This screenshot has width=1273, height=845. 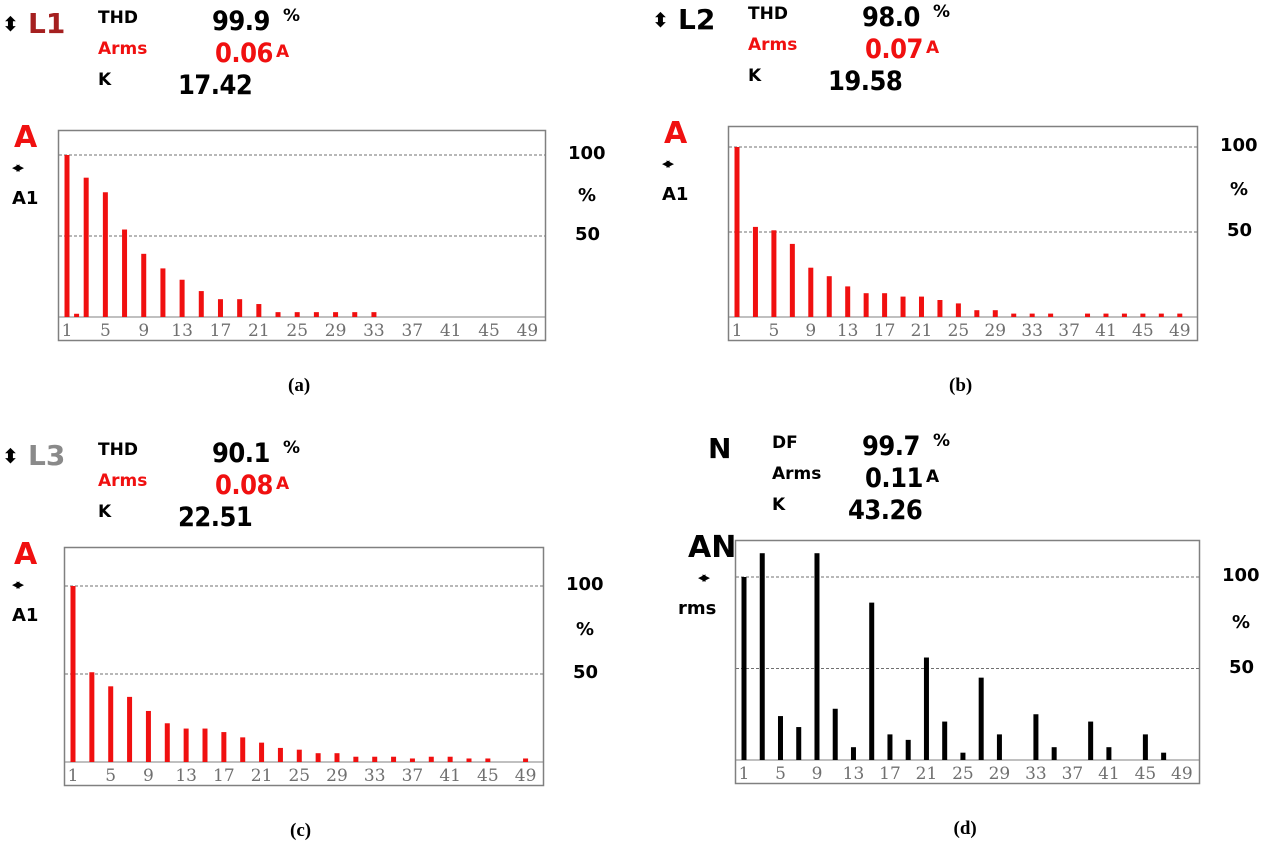 What do you see at coordinates (244, 485) in the screenshot?
I see `metric-2-value: 0.08` at bounding box center [244, 485].